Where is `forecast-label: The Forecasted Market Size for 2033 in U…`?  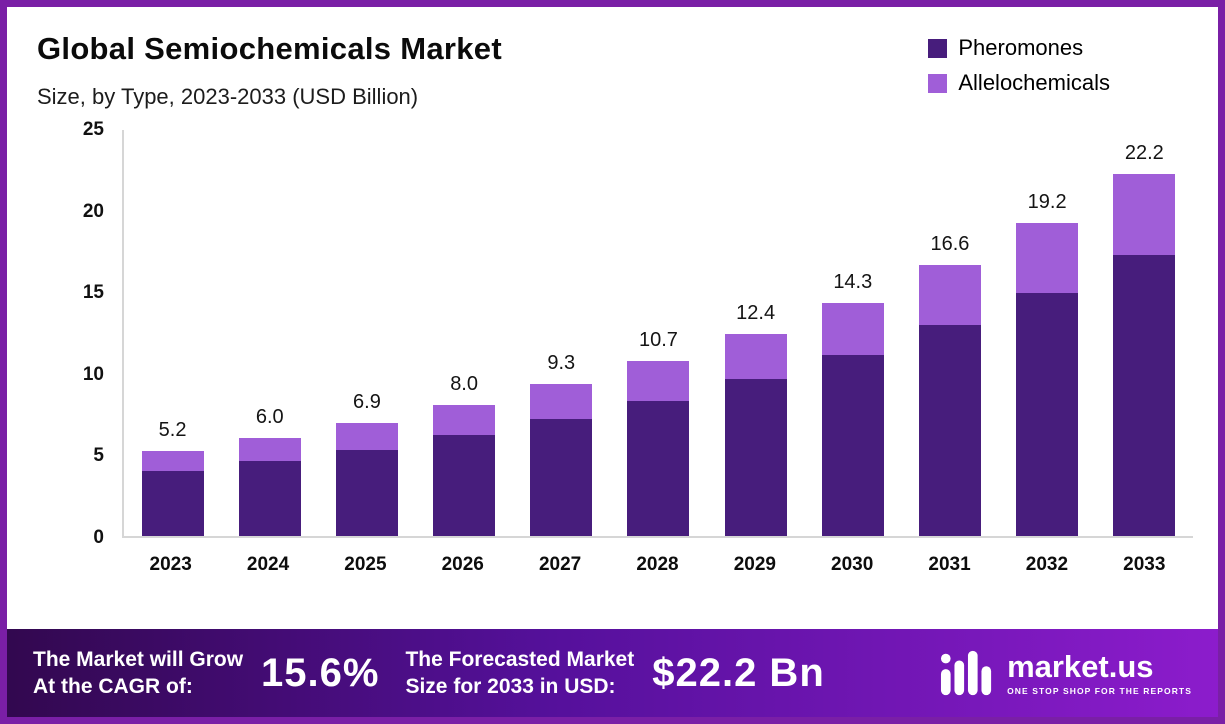
forecast-label: The Forecasted Market Size for 2033 in U… is located at coordinates (519, 673).